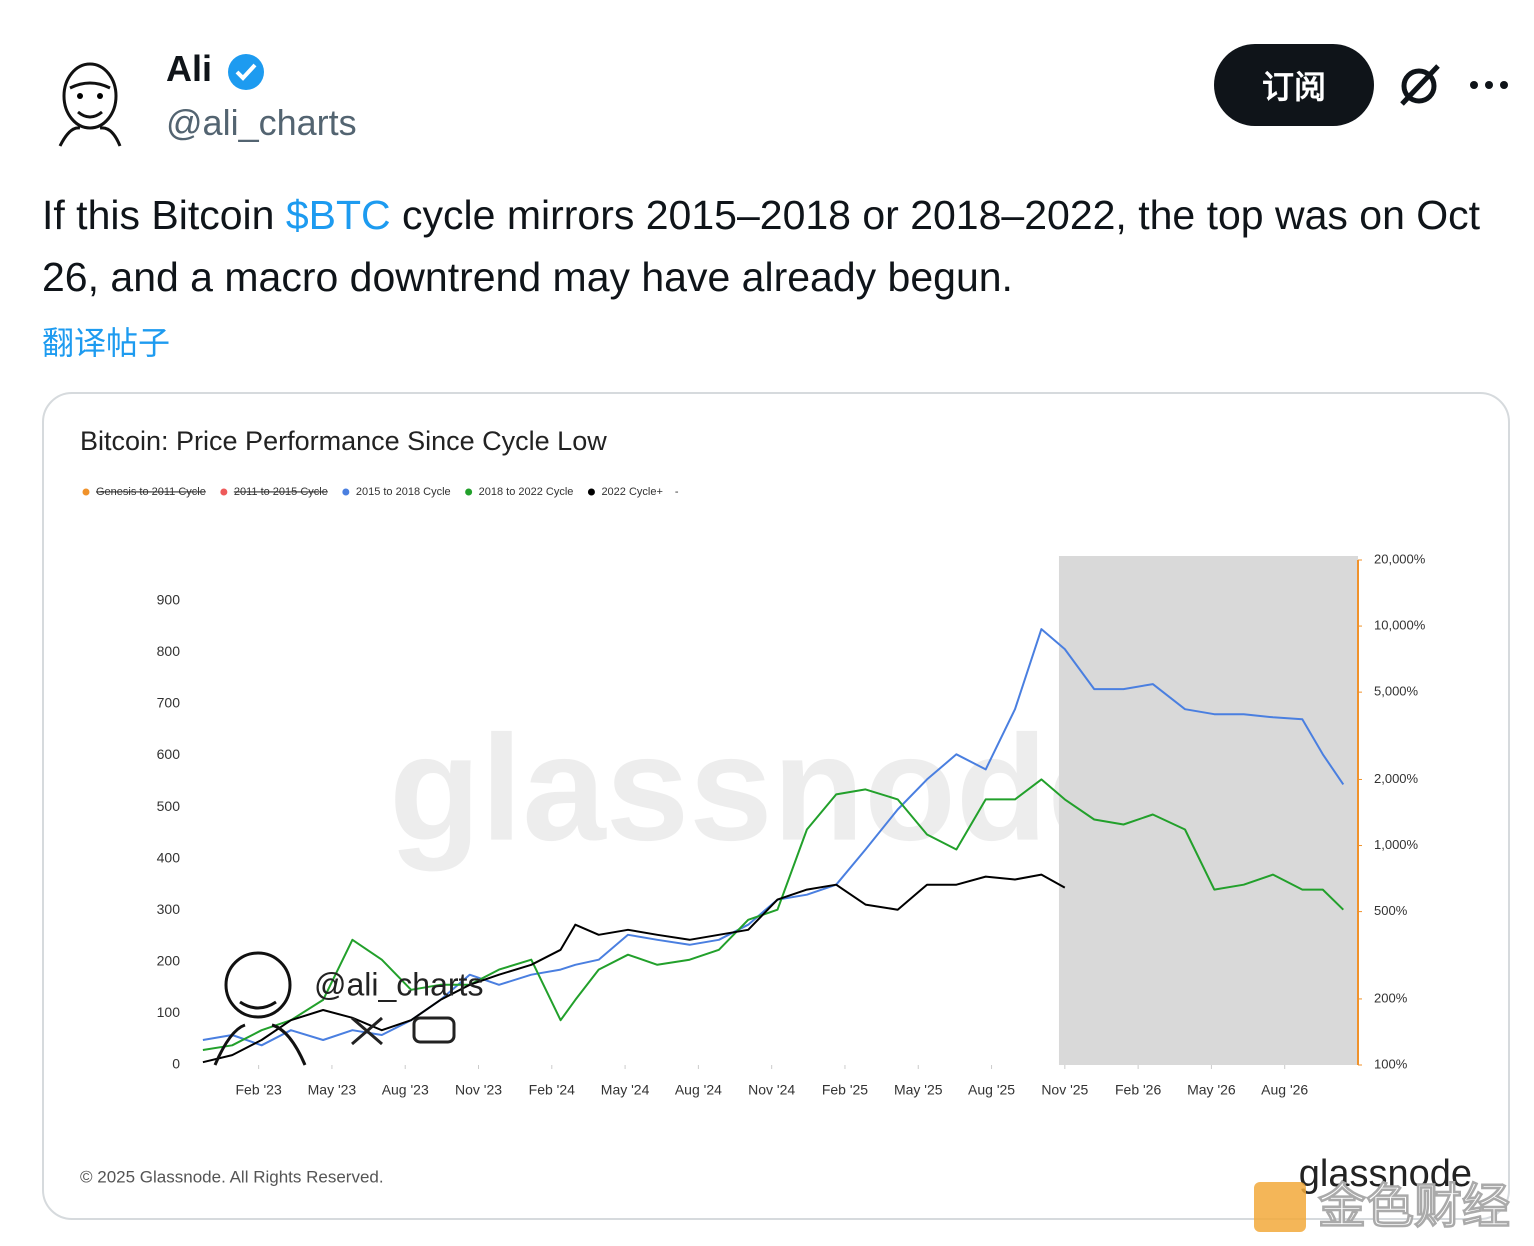  I want to click on user-handle: @ali_charts, so click(261, 122).